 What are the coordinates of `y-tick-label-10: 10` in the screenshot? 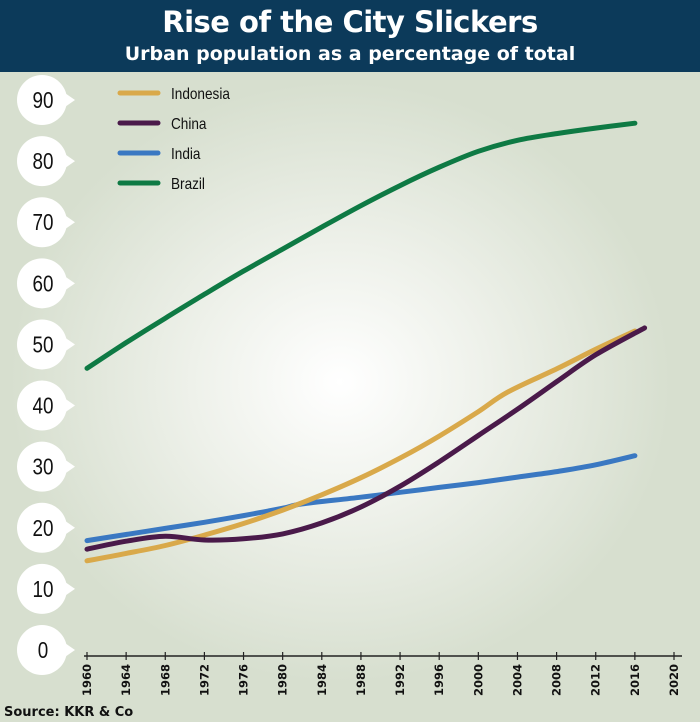 It's located at (43, 589).